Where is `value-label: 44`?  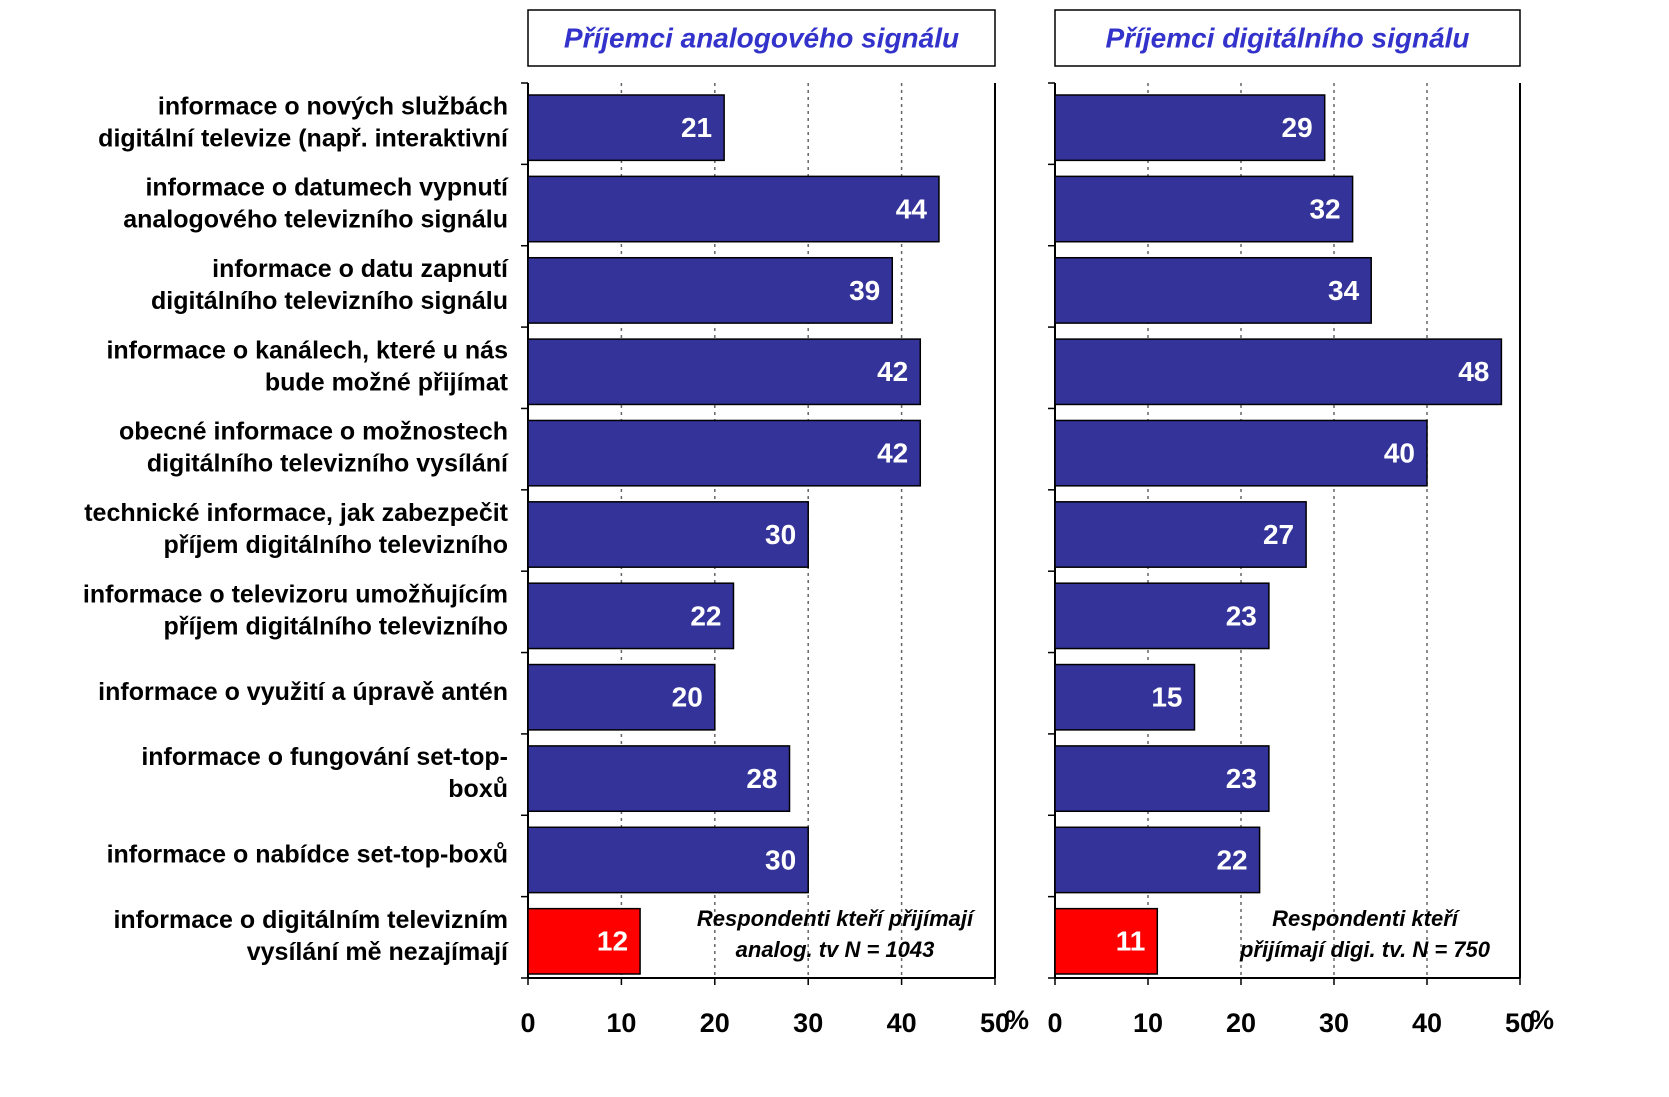
value-label: 44 is located at coordinates (912, 208).